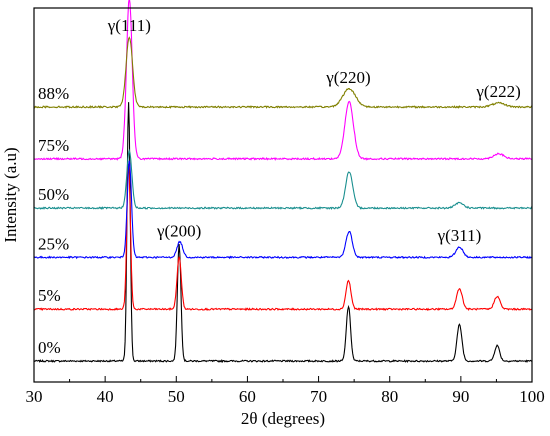 This screenshot has height=436, width=550. What do you see at coordinates (53, 194) in the screenshot?
I see `series-label: 50%` at bounding box center [53, 194].